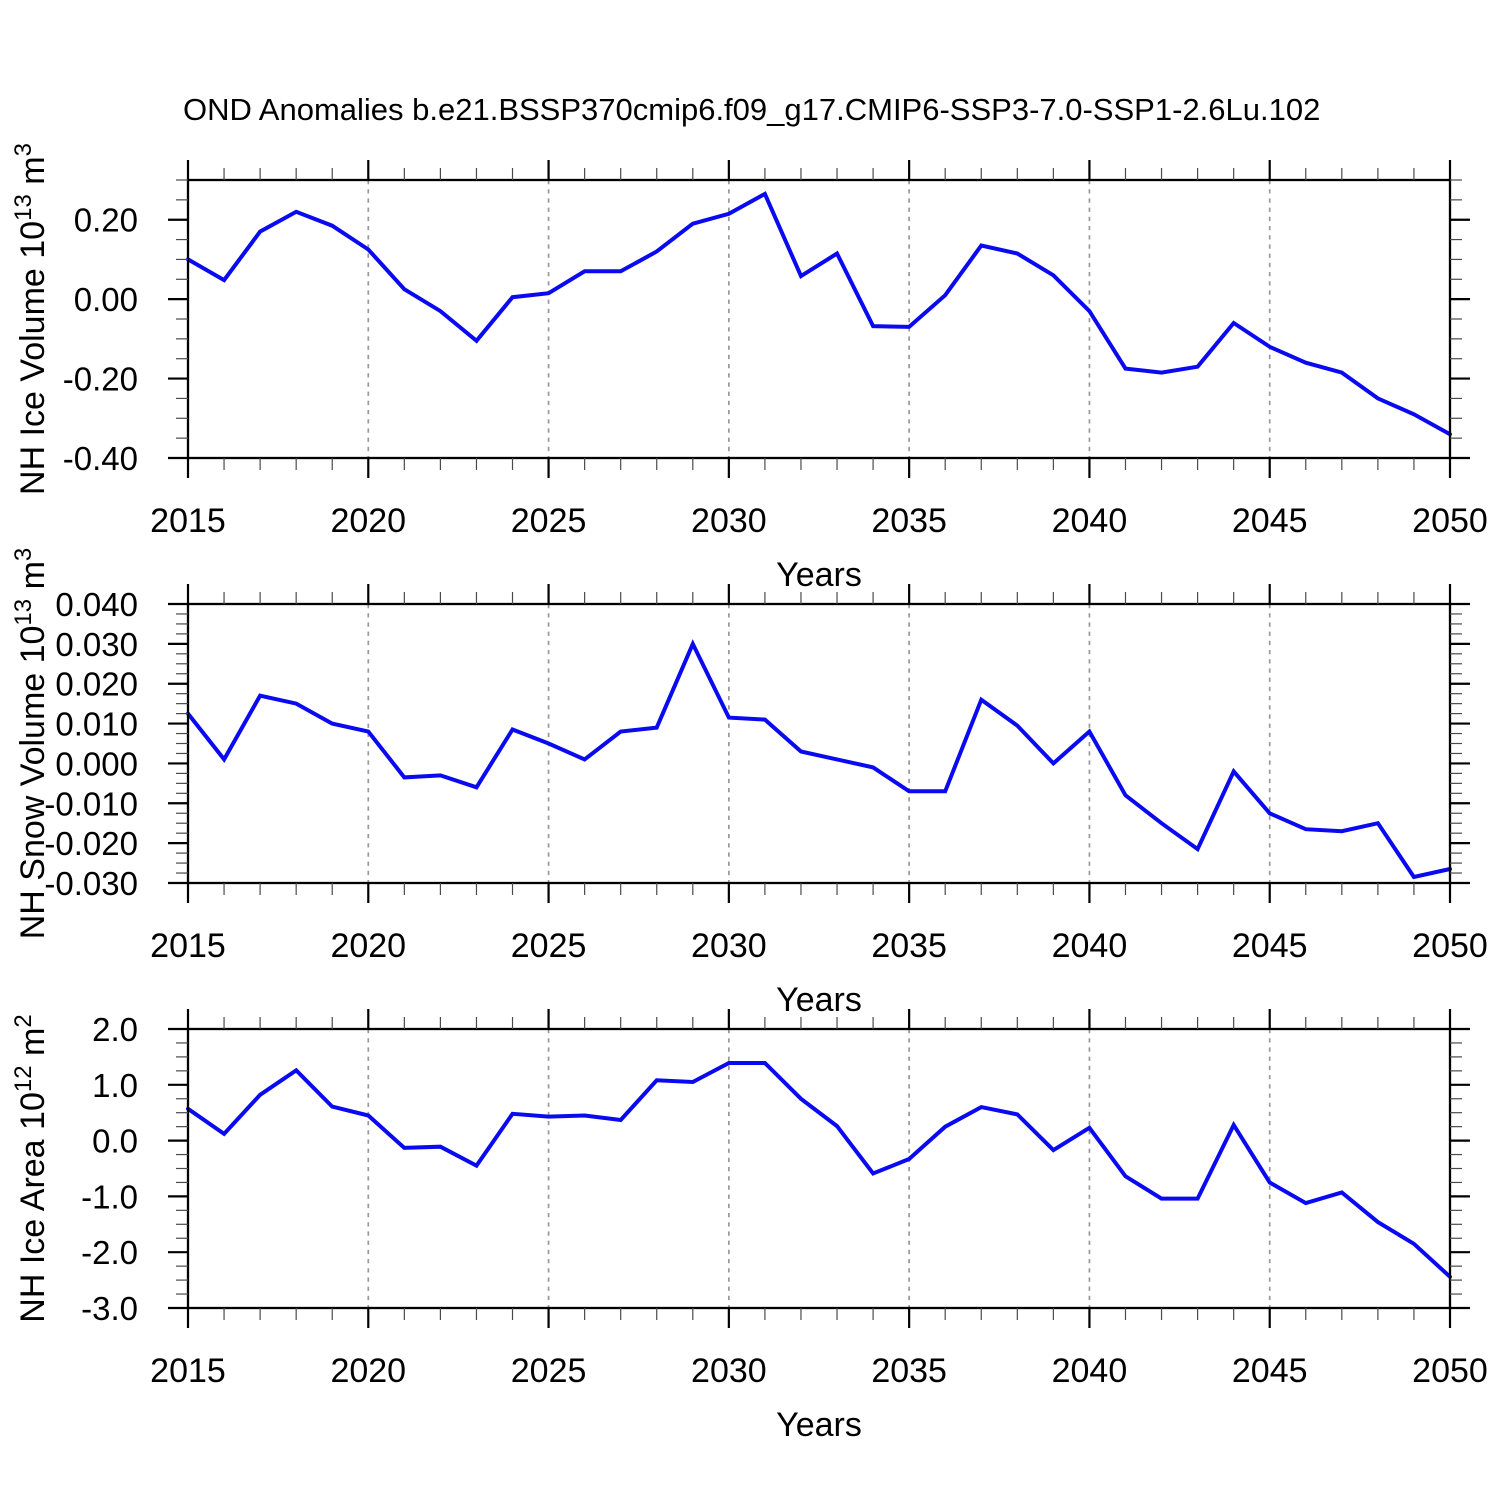 The height and width of the screenshot is (1500, 1500). What do you see at coordinates (109, 1308) in the screenshot?
I see `y-tick-label: -3.0` at bounding box center [109, 1308].